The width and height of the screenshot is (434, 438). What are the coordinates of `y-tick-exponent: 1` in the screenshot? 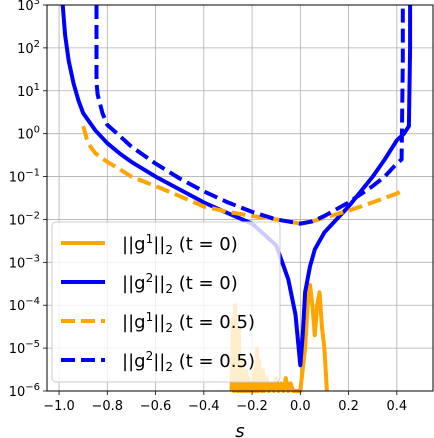 It's located at (37, 87).